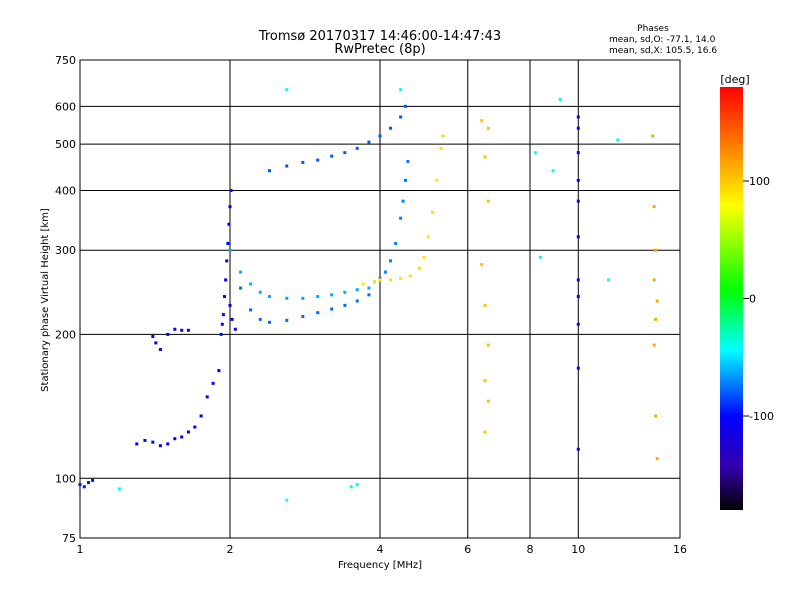 This screenshot has height=600, width=800. I want to click on x-tick-label: 10, so click(578, 549).